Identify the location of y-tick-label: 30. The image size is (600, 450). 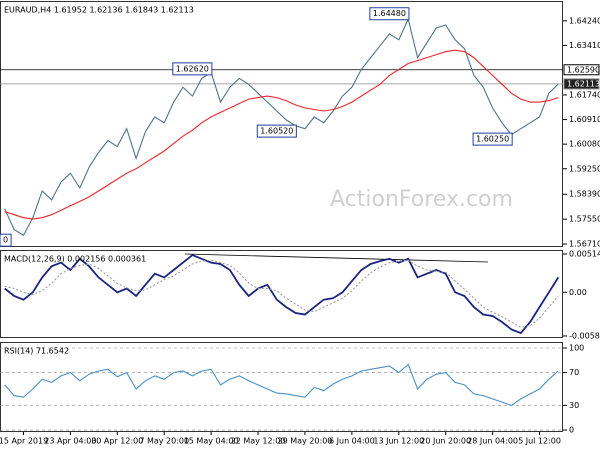
(574, 405).